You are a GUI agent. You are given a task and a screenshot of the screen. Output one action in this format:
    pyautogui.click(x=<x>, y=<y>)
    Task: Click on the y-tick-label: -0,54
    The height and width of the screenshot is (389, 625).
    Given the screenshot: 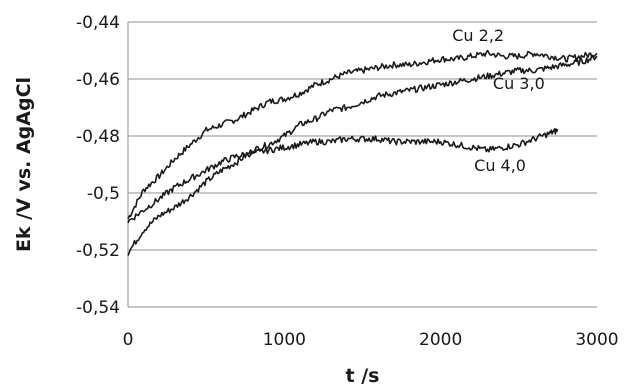 What is the action you would take?
    pyautogui.click(x=98, y=308)
    